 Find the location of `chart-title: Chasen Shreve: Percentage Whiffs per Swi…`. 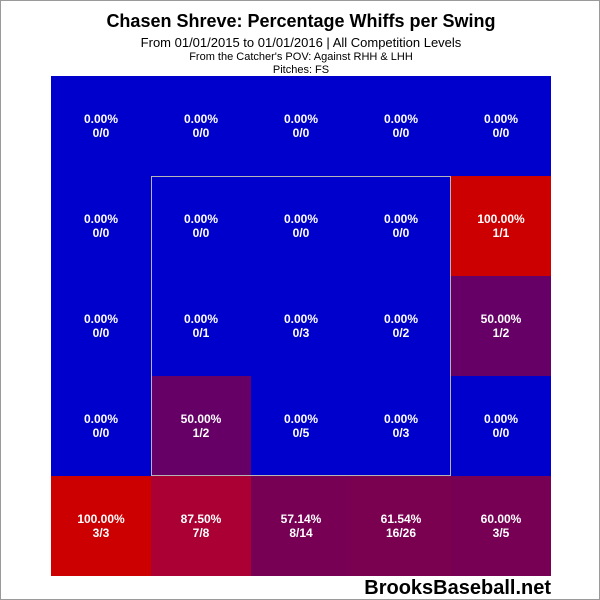

chart-title: Chasen Shreve: Percentage Whiffs per Swi… is located at coordinates (301, 21).